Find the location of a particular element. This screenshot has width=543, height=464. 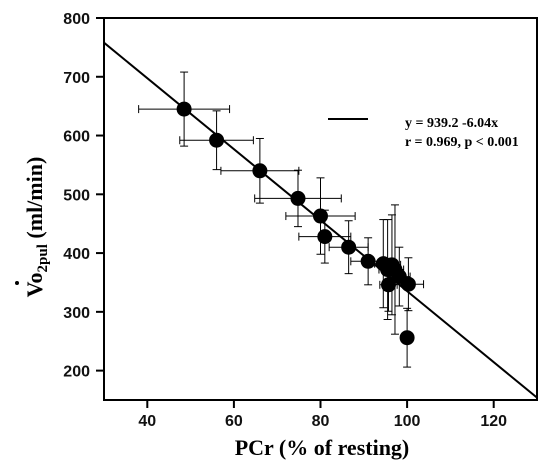

x-tick-label: 60 is located at coordinates (234, 421).